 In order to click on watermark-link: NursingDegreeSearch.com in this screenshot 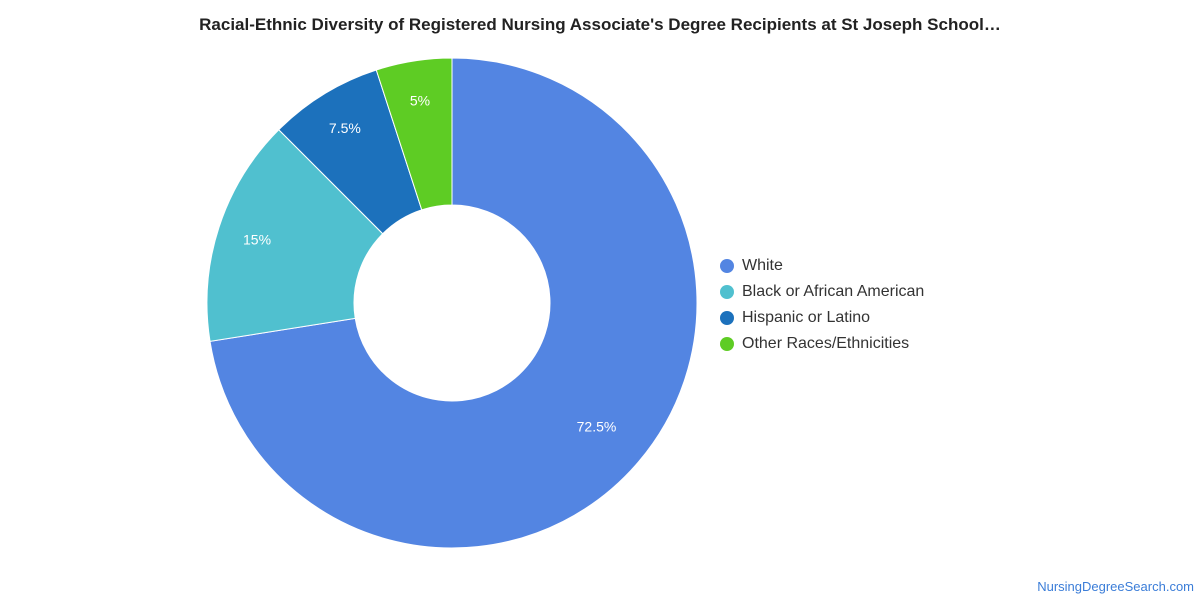, I will do `click(1115, 586)`.